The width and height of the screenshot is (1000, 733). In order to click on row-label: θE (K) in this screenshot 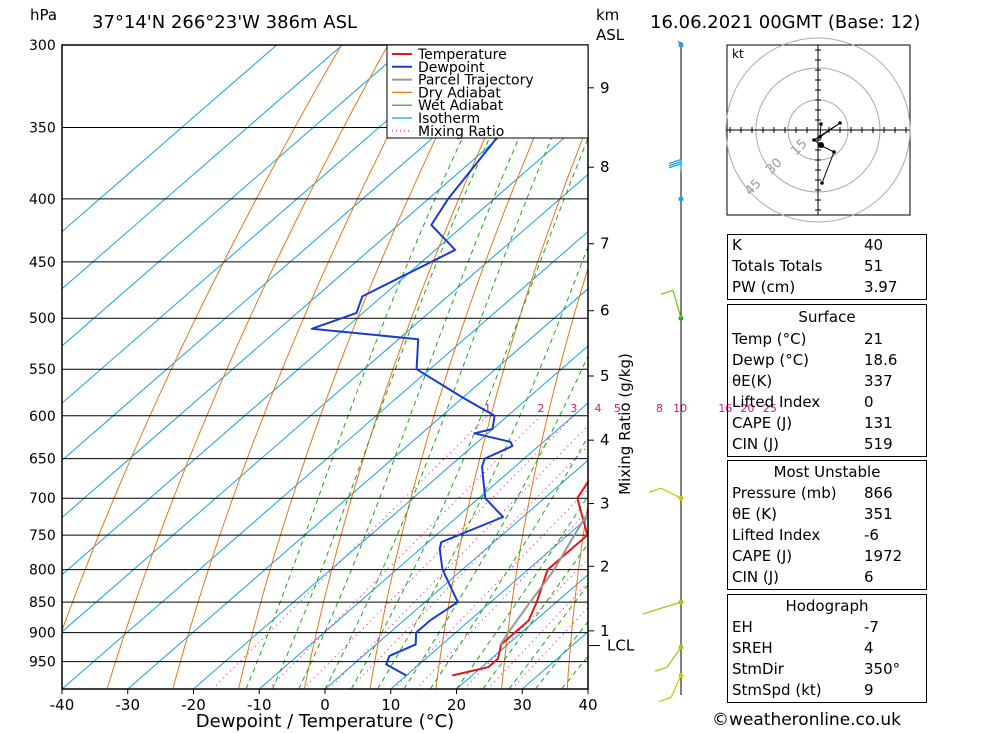, I will do `click(754, 514)`.